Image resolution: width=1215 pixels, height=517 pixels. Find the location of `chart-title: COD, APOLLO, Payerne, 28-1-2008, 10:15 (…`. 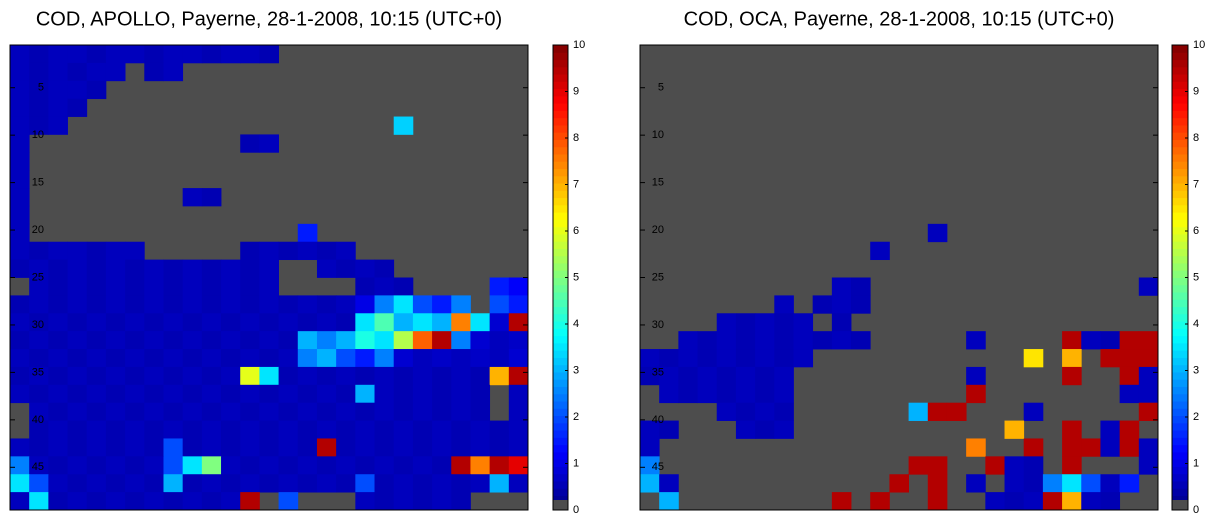

chart-title: COD, APOLLO, Payerne, 28-1-2008, 10:15 (… is located at coordinates (269, 19).